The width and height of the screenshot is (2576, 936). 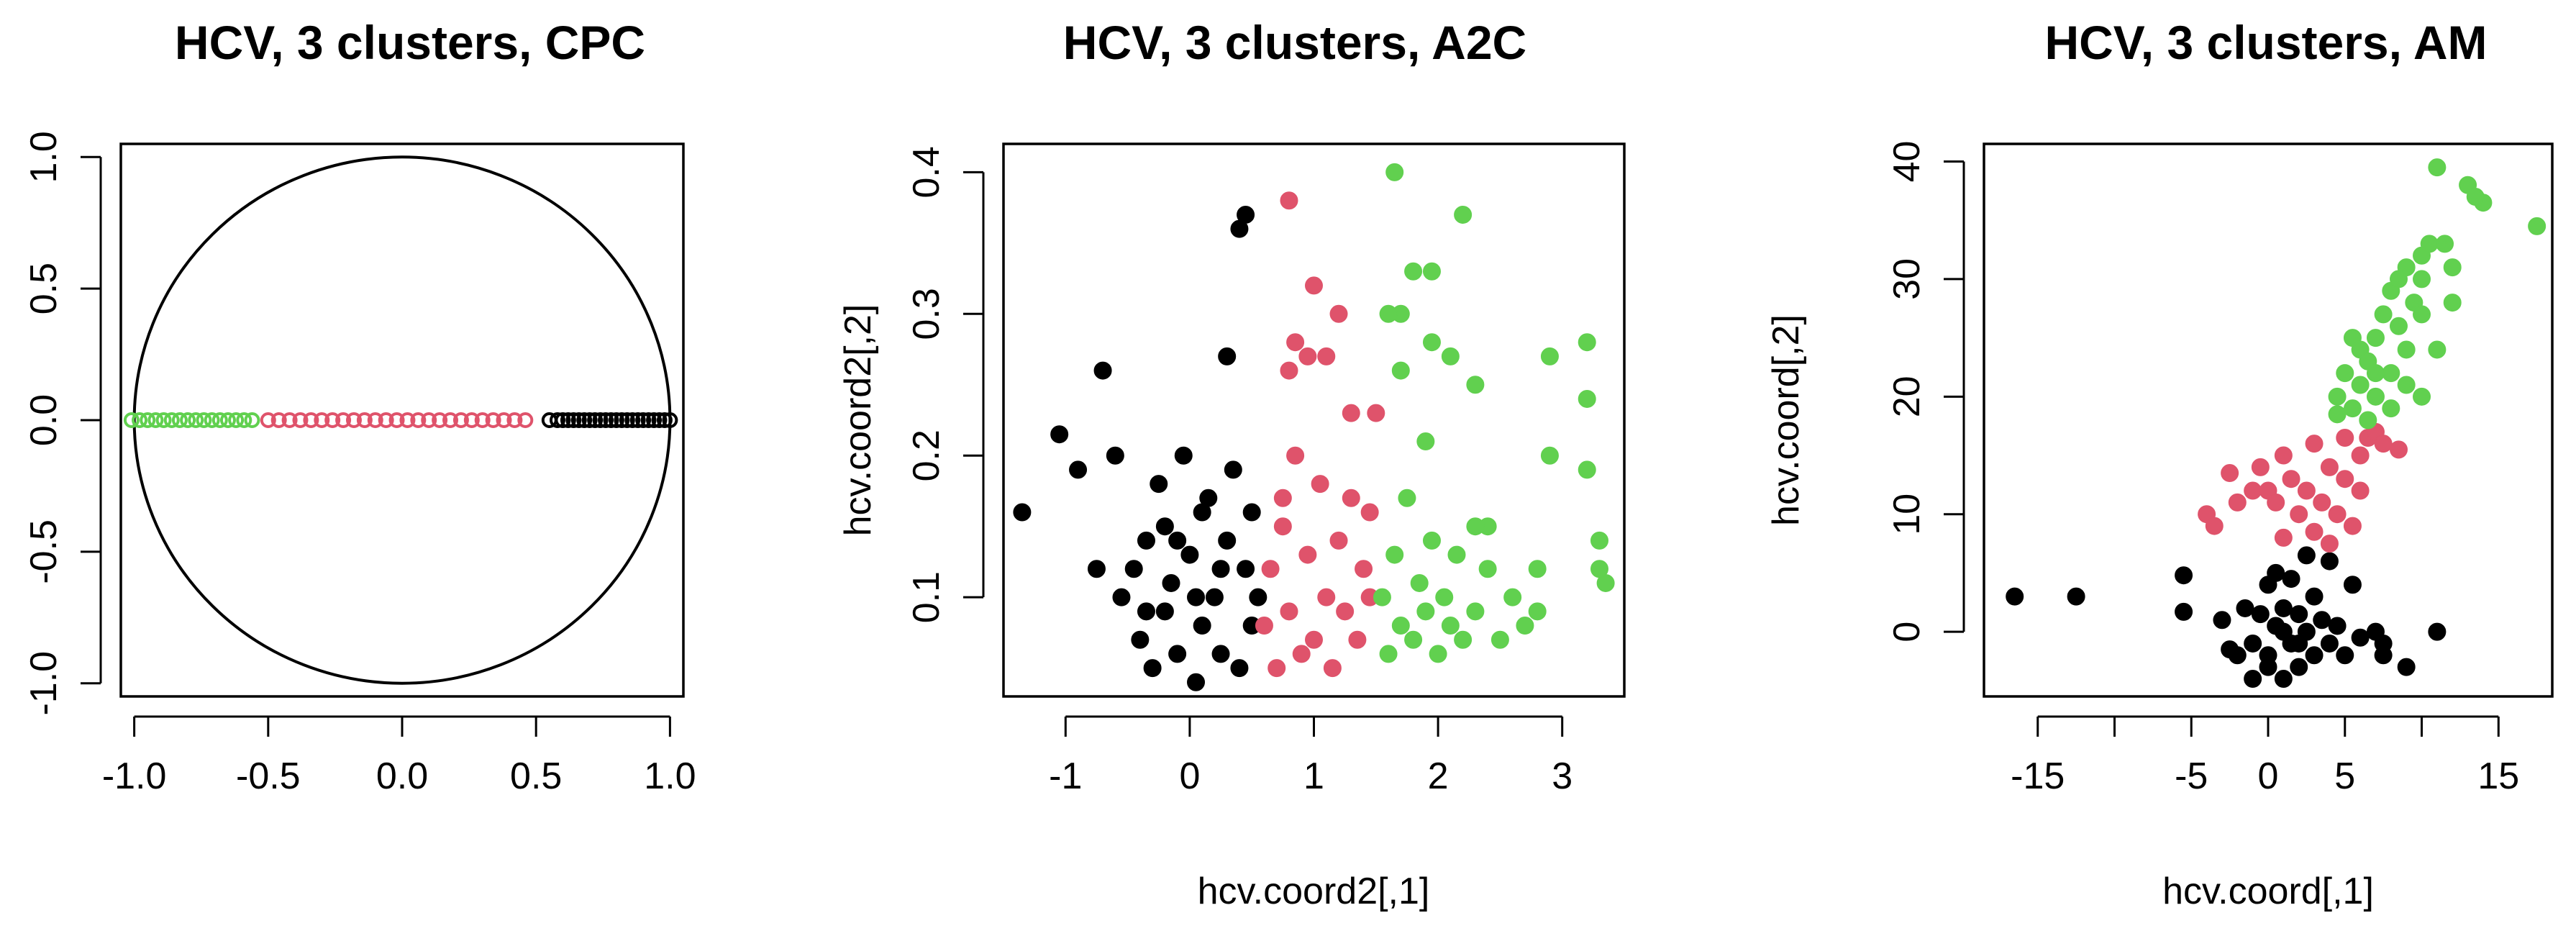 What do you see at coordinates (44, 157) in the screenshot?
I see `y-tick-label: 1.0` at bounding box center [44, 157].